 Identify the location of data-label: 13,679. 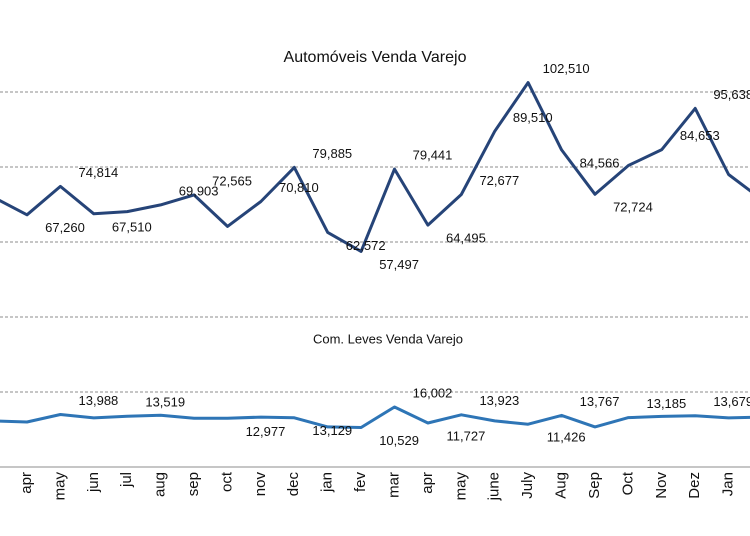
(731, 401).